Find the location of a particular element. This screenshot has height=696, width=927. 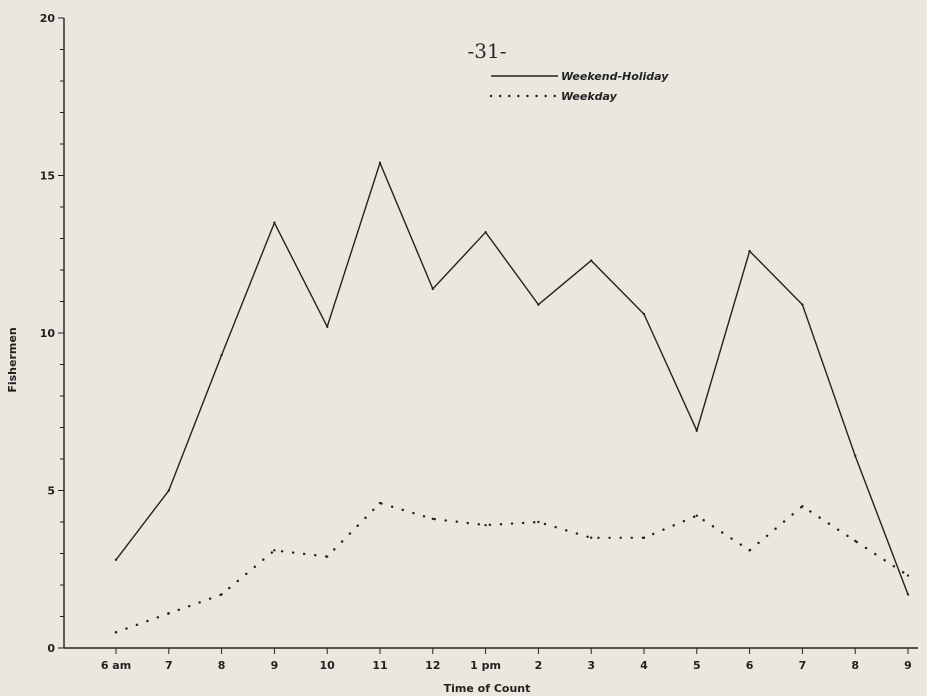

x-tick-label: 1 pm is located at coordinates (485, 665).